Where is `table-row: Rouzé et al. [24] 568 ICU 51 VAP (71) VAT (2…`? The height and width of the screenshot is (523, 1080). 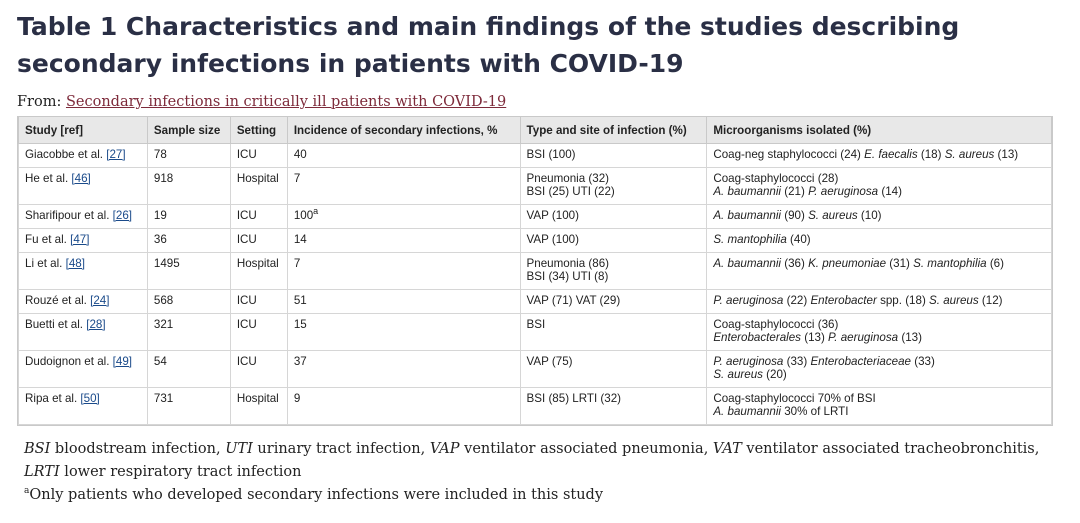
table-row: Rouzé et al. [24] 568 ICU 51 VAP (71) VAT (2… is located at coordinates (535, 301).